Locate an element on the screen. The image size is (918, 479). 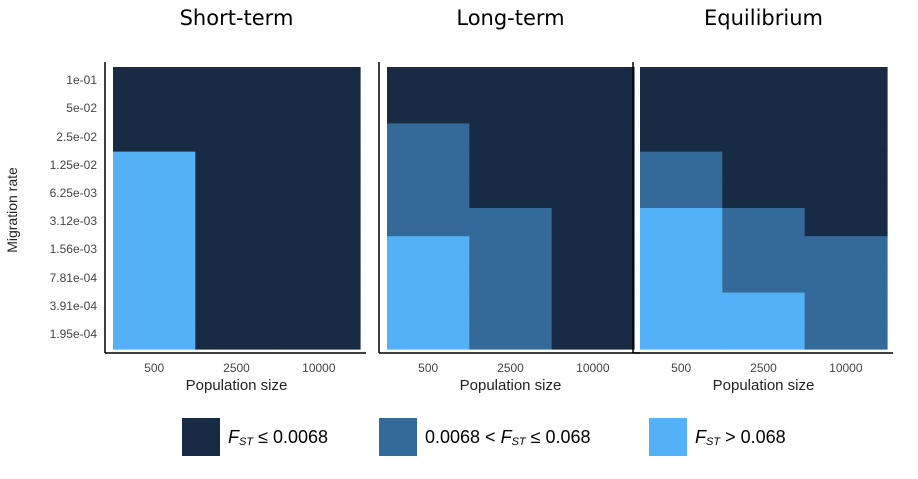
legend-label-0: FST ≤ 0.0068 is located at coordinates (278, 437).